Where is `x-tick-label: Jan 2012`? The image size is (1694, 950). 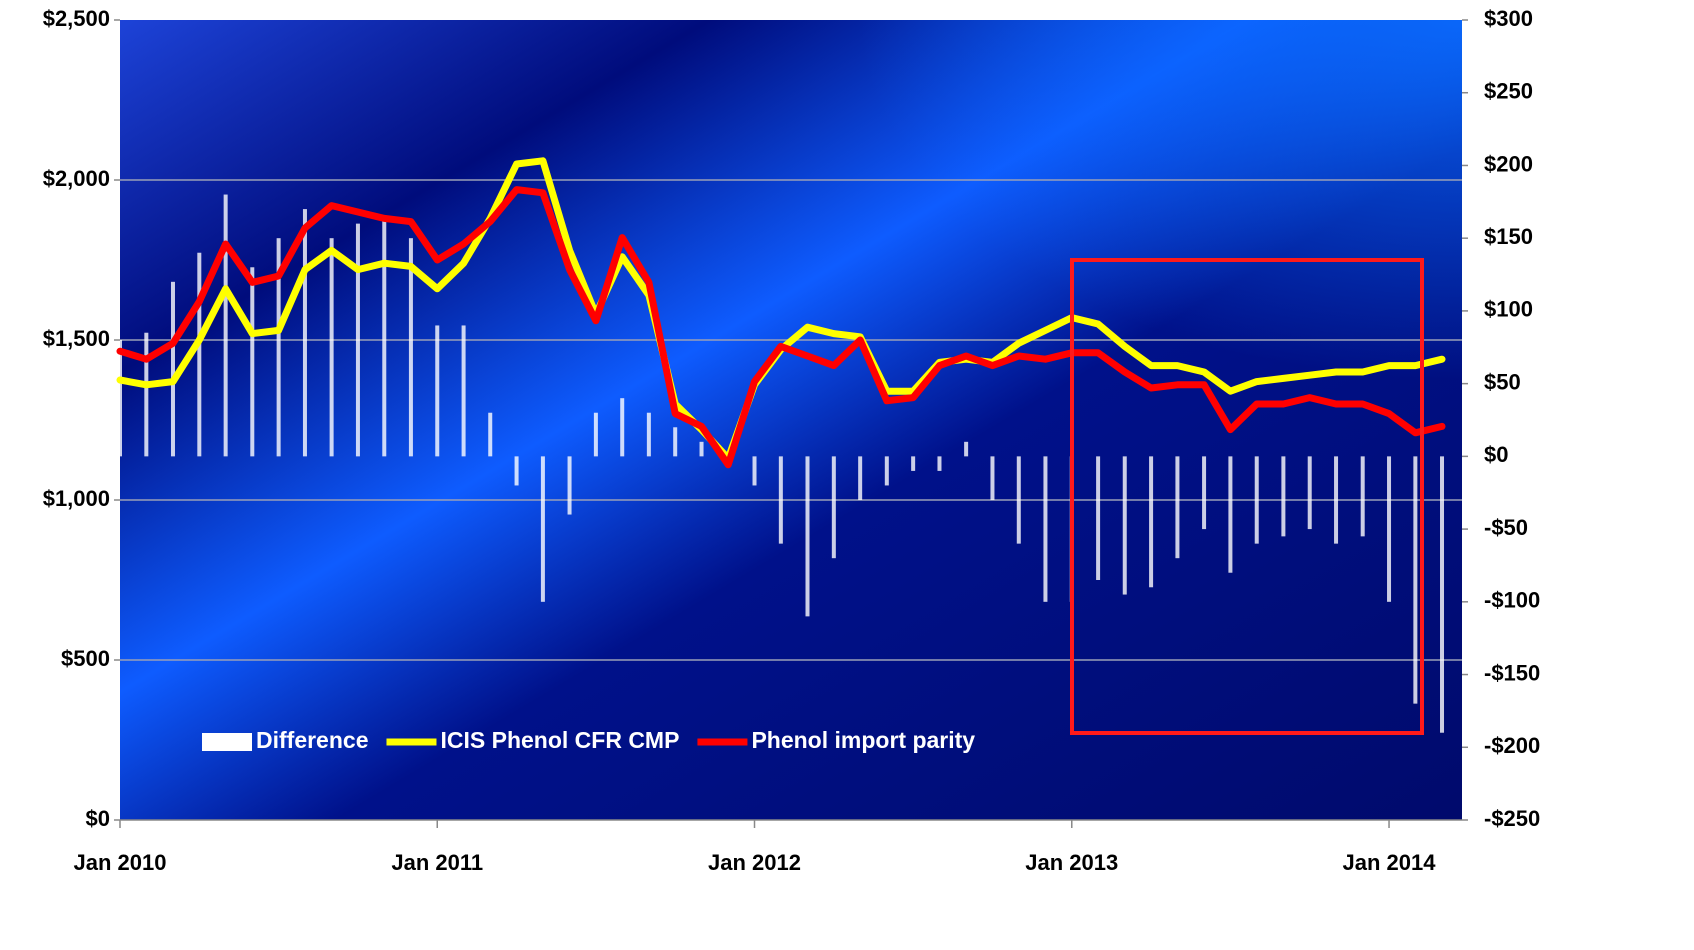 x-tick-label: Jan 2012 is located at coordinates (754, 862).